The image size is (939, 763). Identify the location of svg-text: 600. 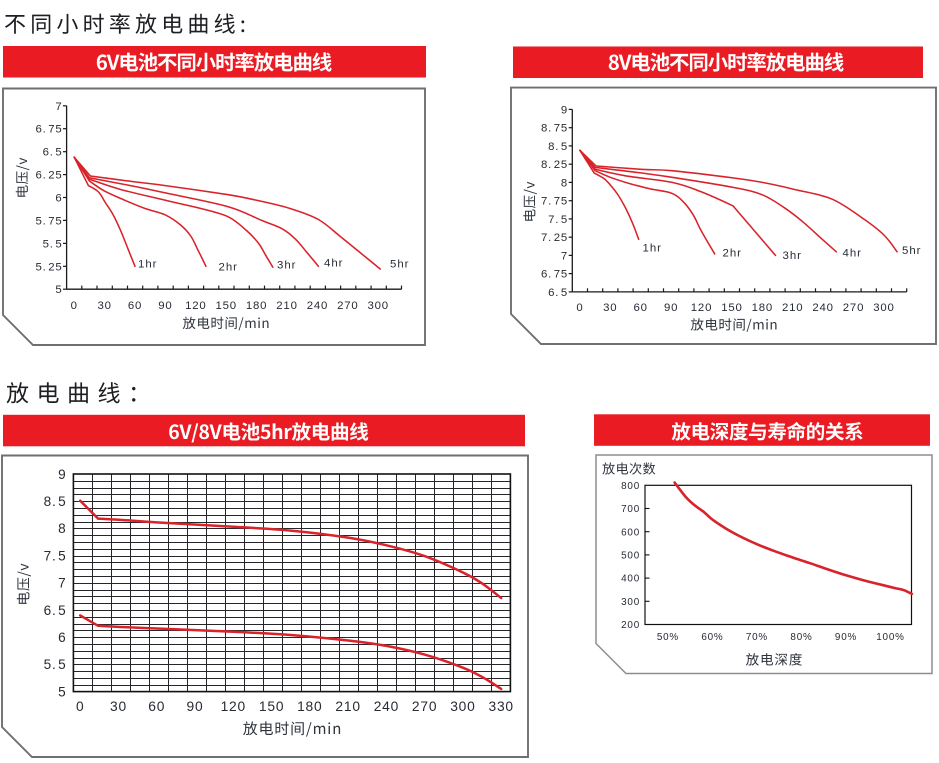
(630, 532).